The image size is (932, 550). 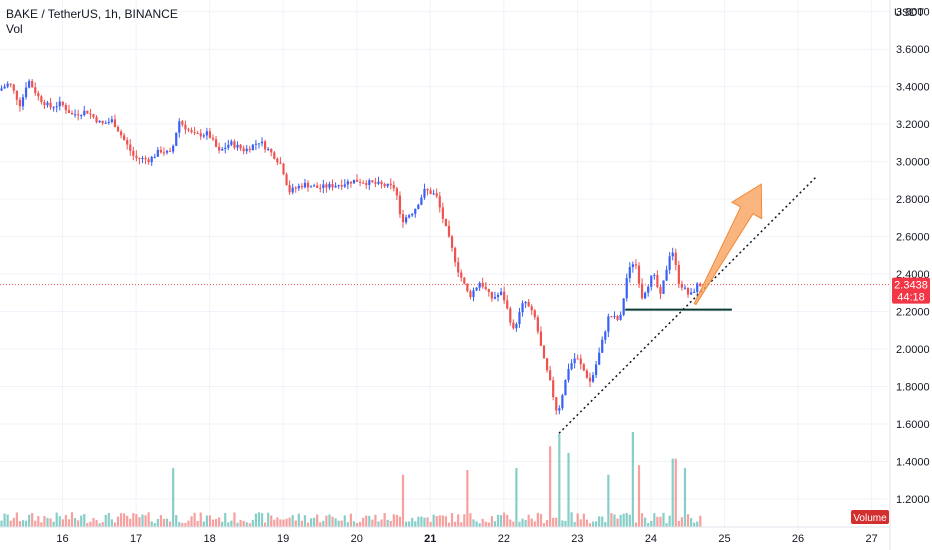 What do you see at coordinates (466, 539) in the screenshot?
I see `time-axis: 16 17 18 19 20 21 22 23 24 25 26 27` at bounding box center [466, 539].